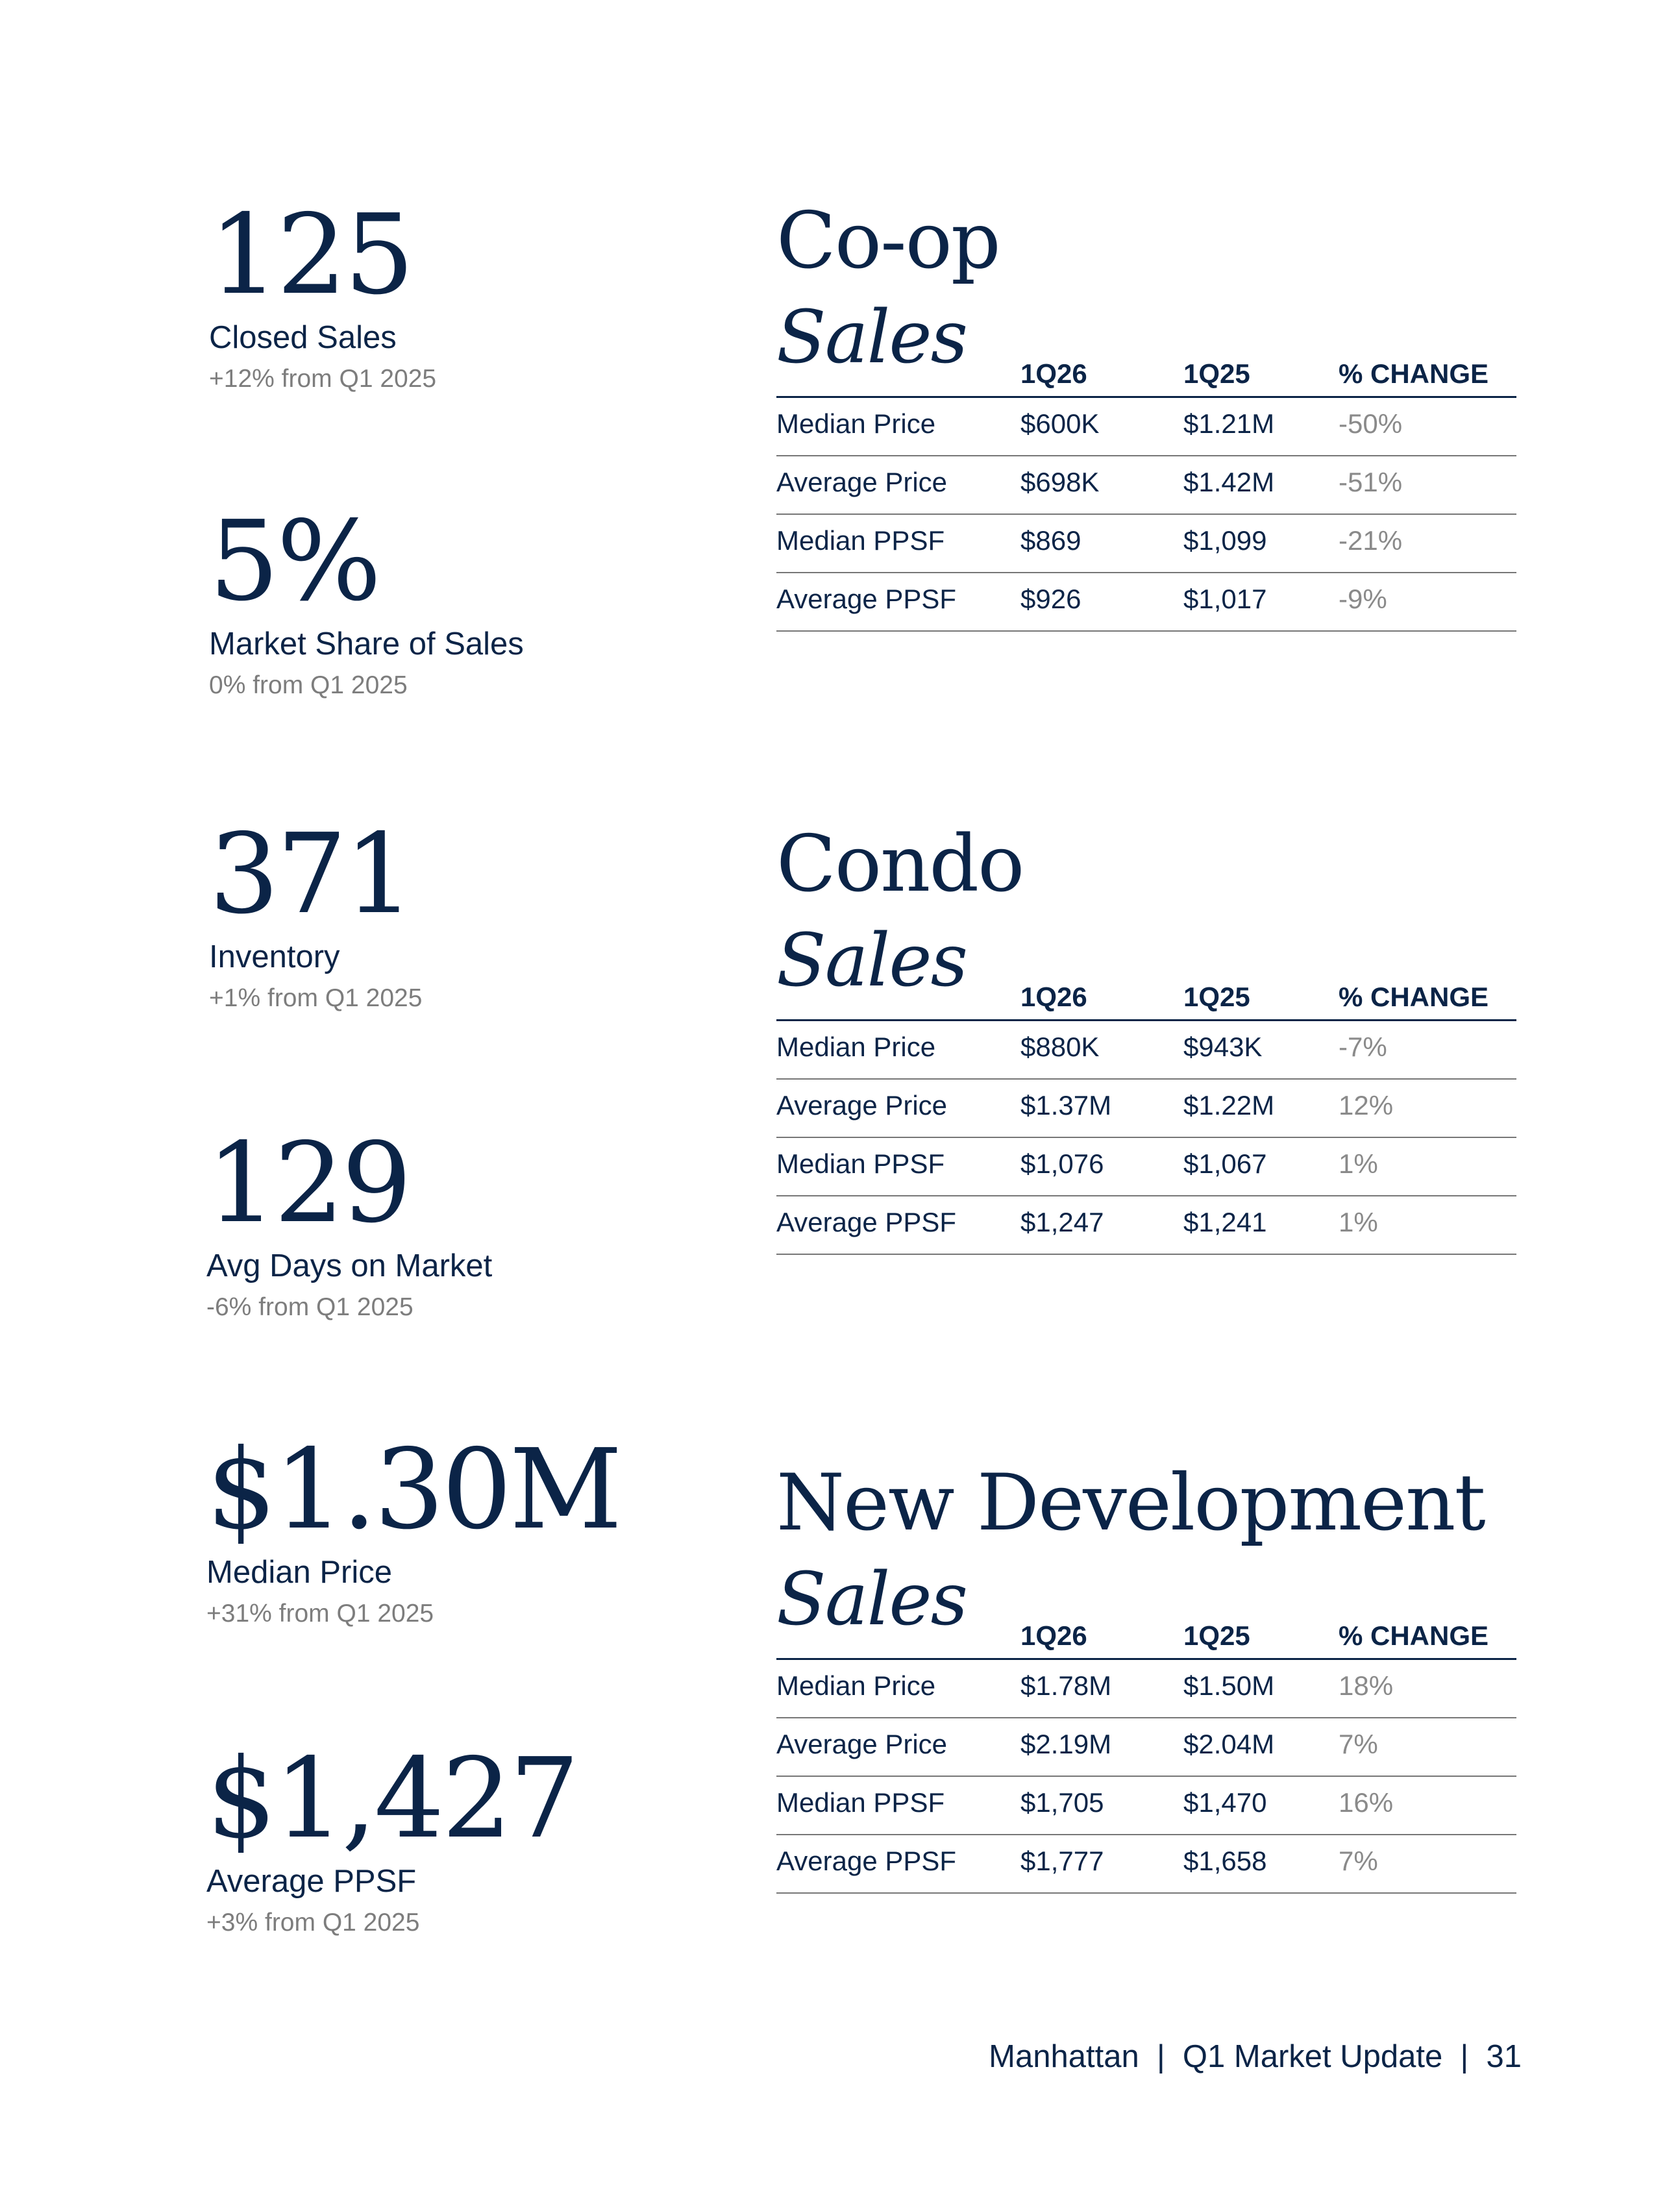 This screenshot has width=1680, height=2191. I want to click on row-1q26: $926, so click(1050, 599).